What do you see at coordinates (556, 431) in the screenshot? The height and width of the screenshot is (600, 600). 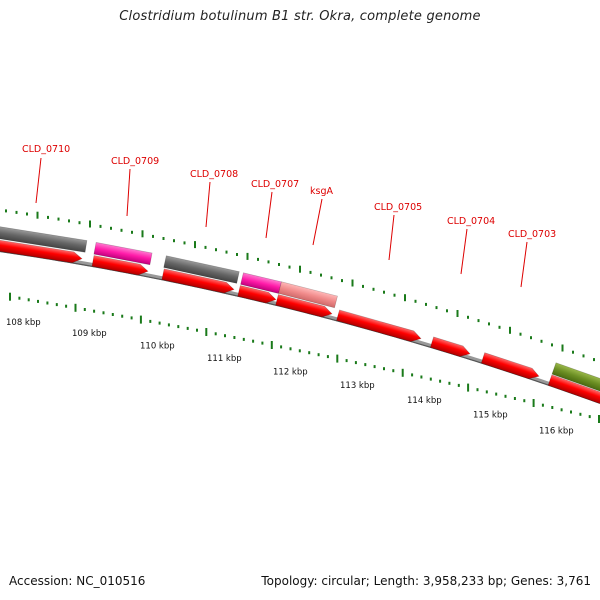 I see `scale-label: 116 kbp` at bounding box center [556, 431].